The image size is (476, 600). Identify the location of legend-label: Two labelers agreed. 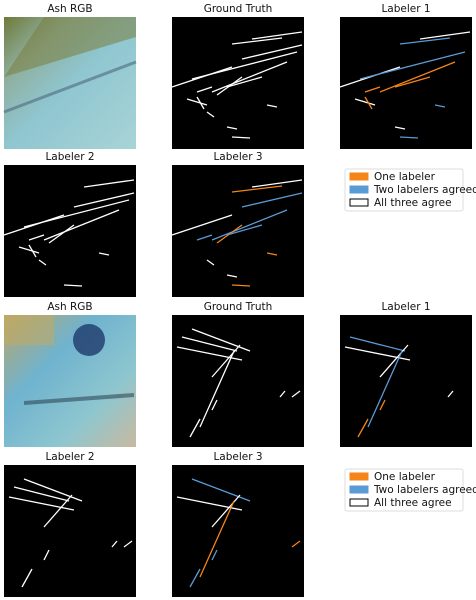
(424, 190).